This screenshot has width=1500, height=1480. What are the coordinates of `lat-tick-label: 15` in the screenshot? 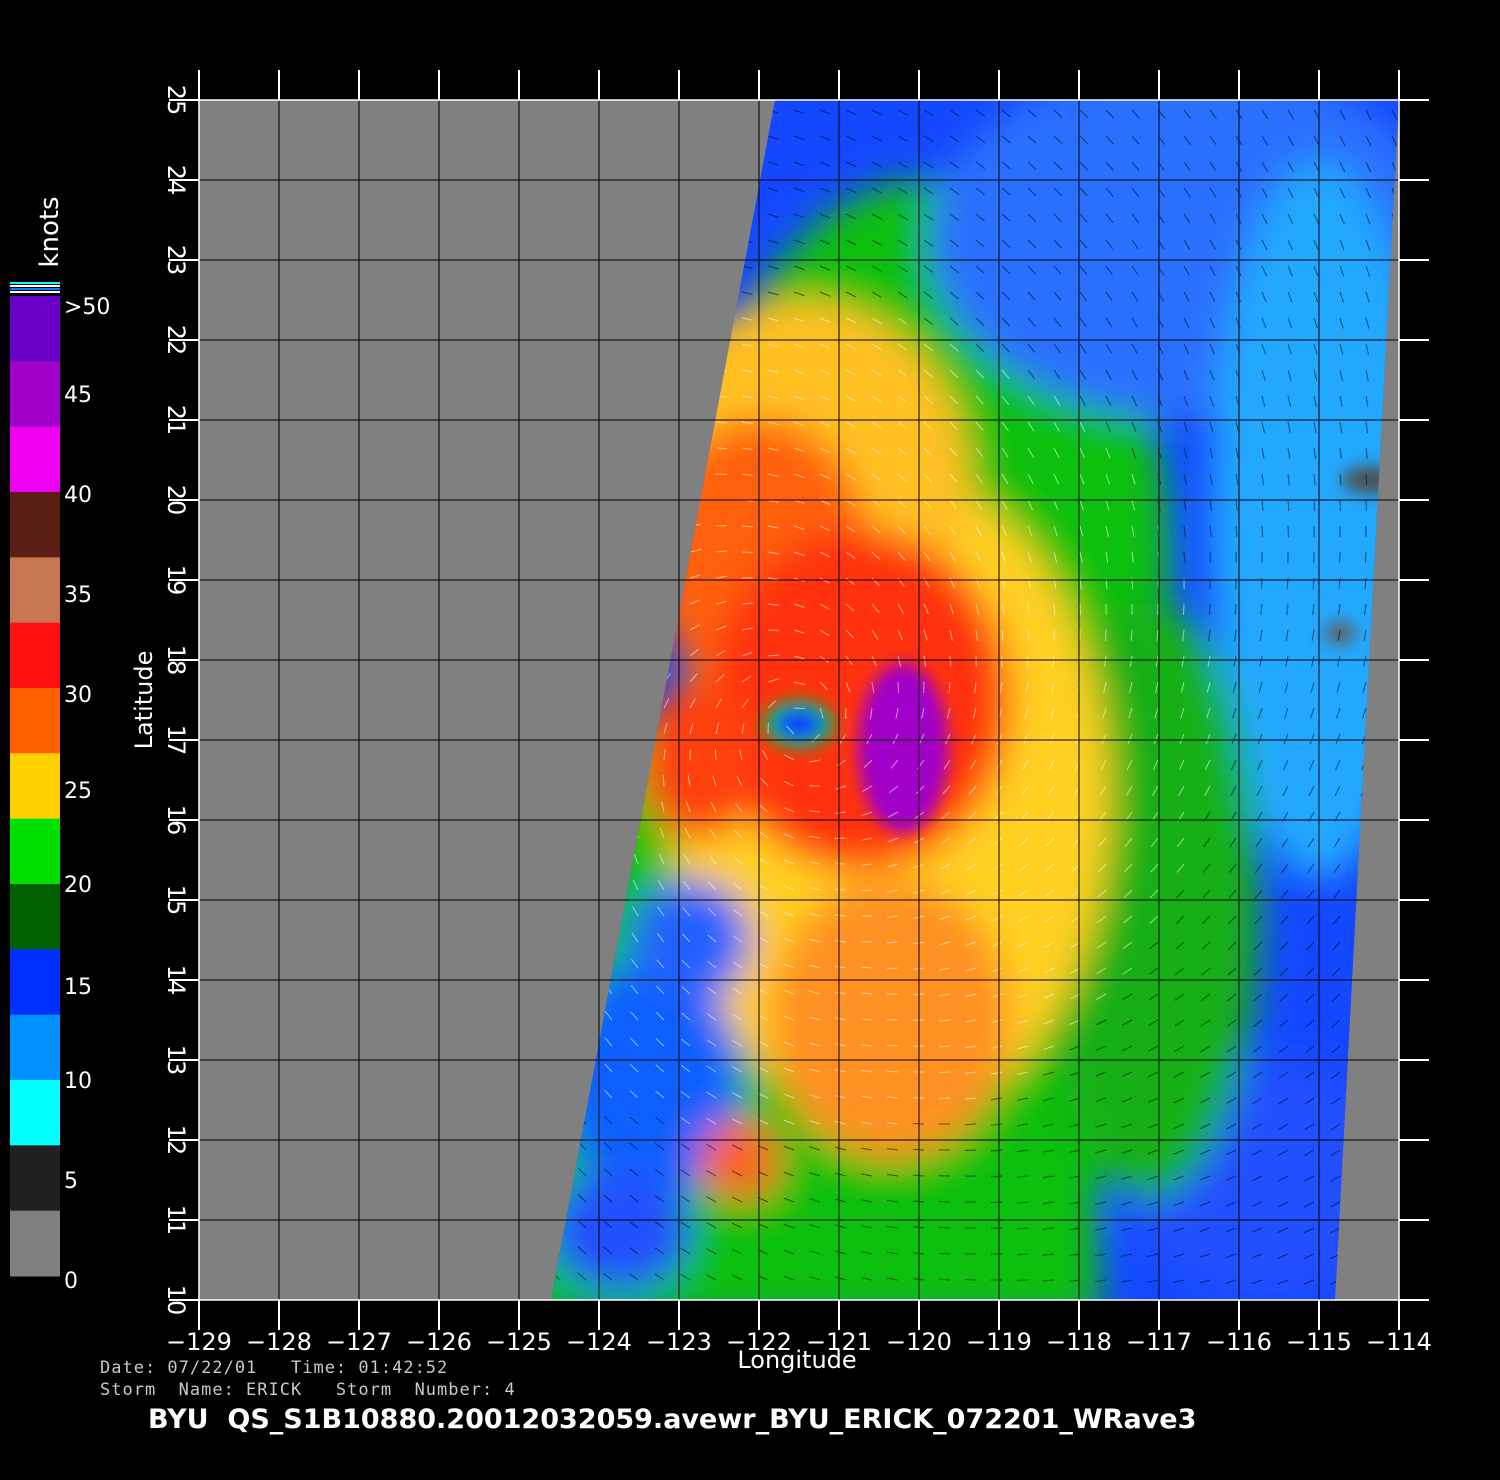 It's located at (176, 900).